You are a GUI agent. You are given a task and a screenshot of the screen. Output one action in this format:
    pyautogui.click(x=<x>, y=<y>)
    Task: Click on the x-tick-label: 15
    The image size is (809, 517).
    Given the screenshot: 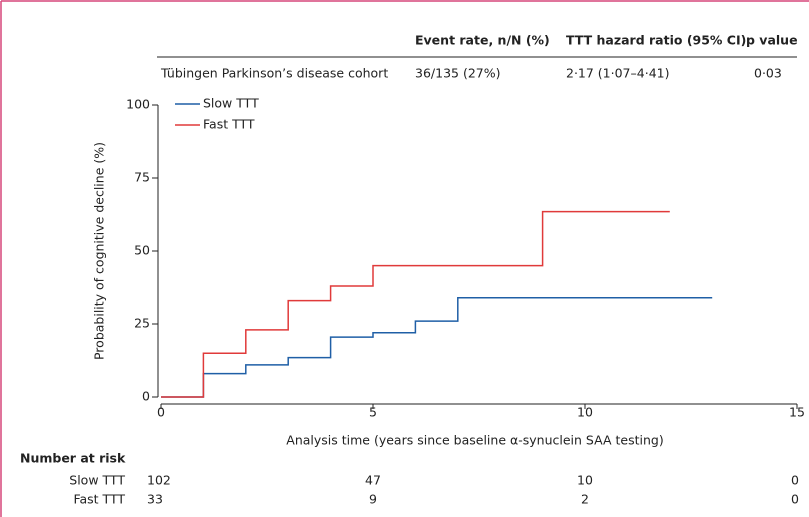 What is the action you would take?
    pyautogui.click(x=797, y=412)
    